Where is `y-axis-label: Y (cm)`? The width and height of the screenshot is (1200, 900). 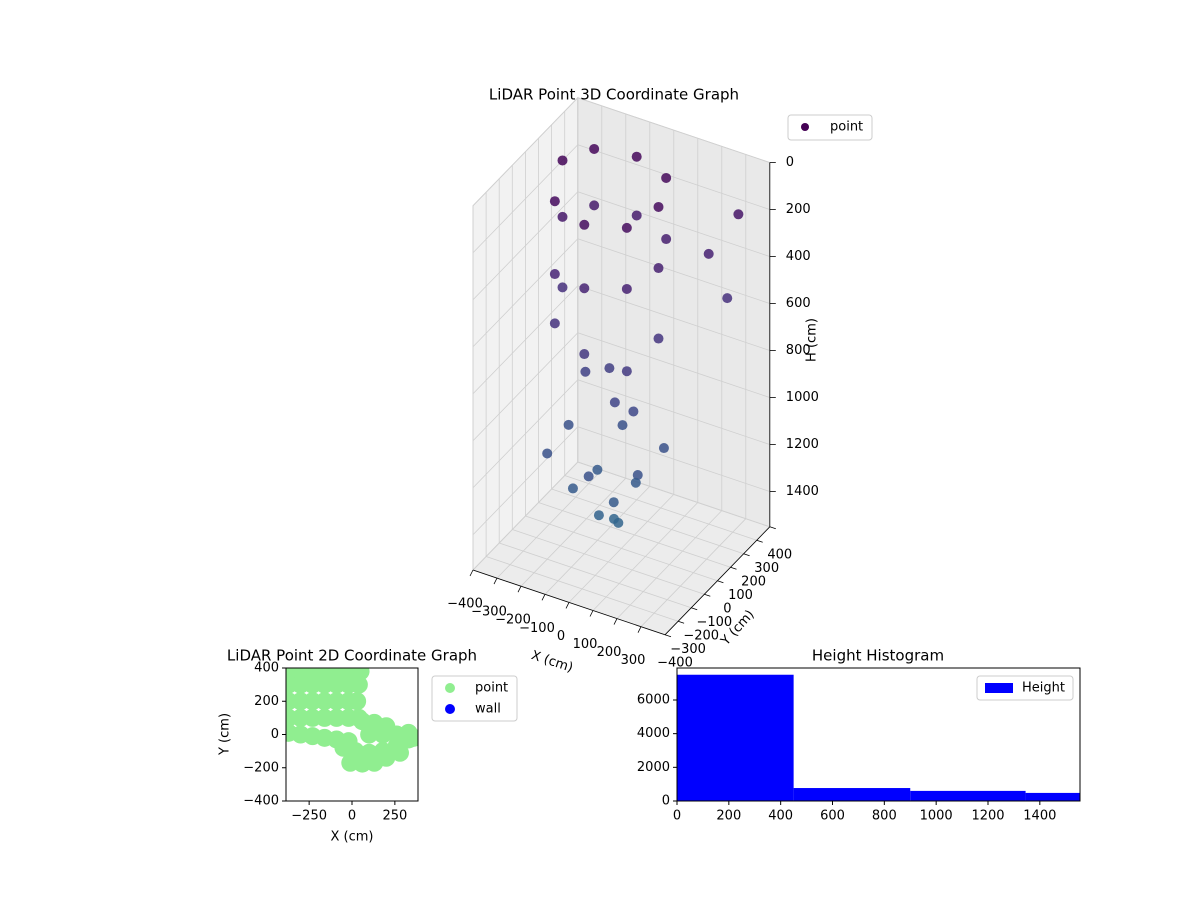
y-axis-label: Y (cm) is located at coordinates (225, 734).